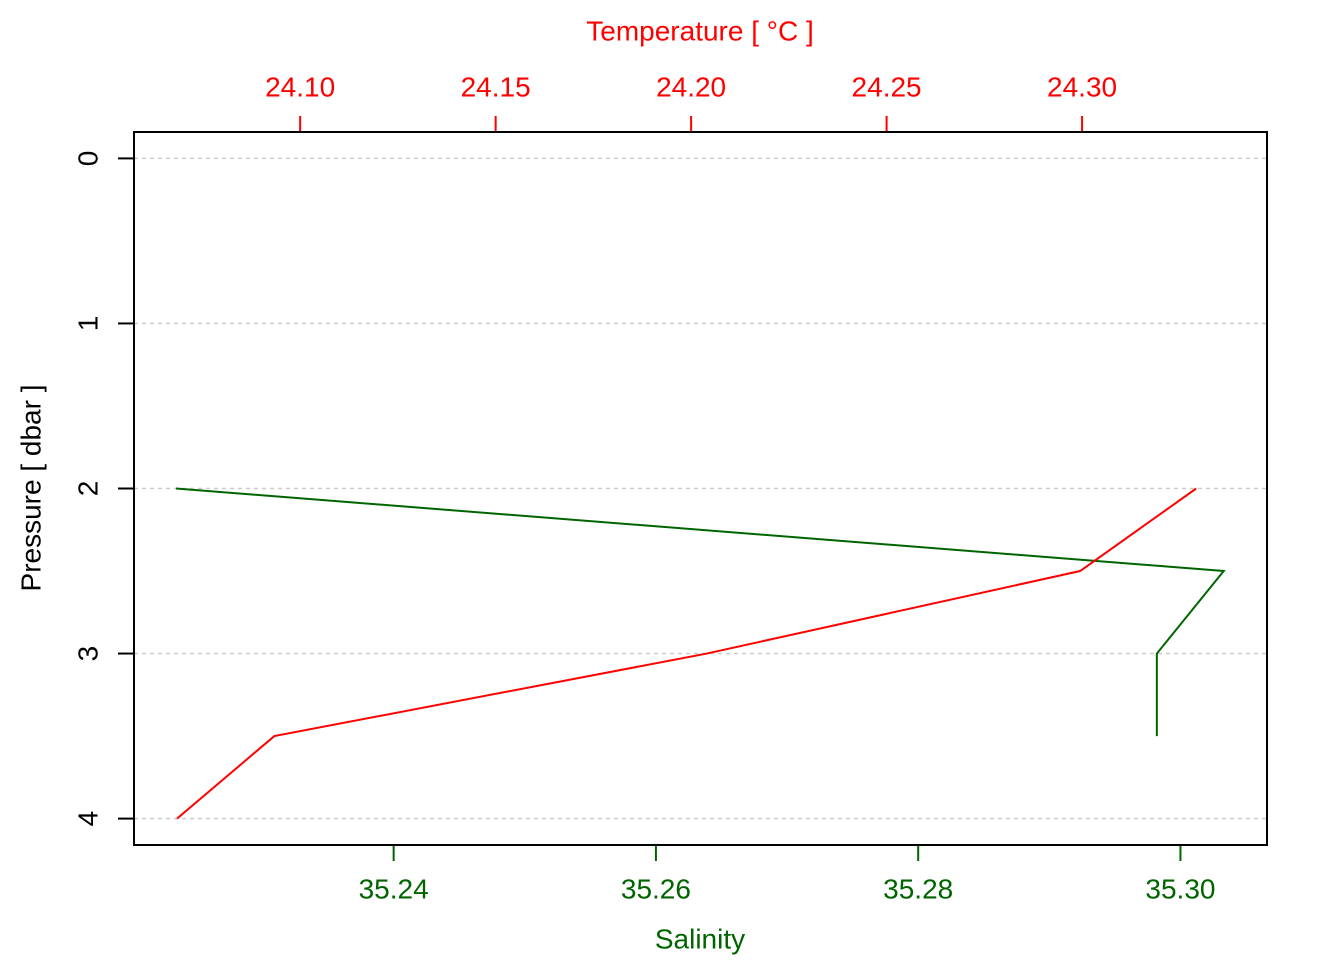 Image resolution: width=1344 pixels, height=965 pixels. What do you see at coordinates (394, 888) in the screenshot?
I see `x-tick-label: 35.24` at bounding box center [394, 888].